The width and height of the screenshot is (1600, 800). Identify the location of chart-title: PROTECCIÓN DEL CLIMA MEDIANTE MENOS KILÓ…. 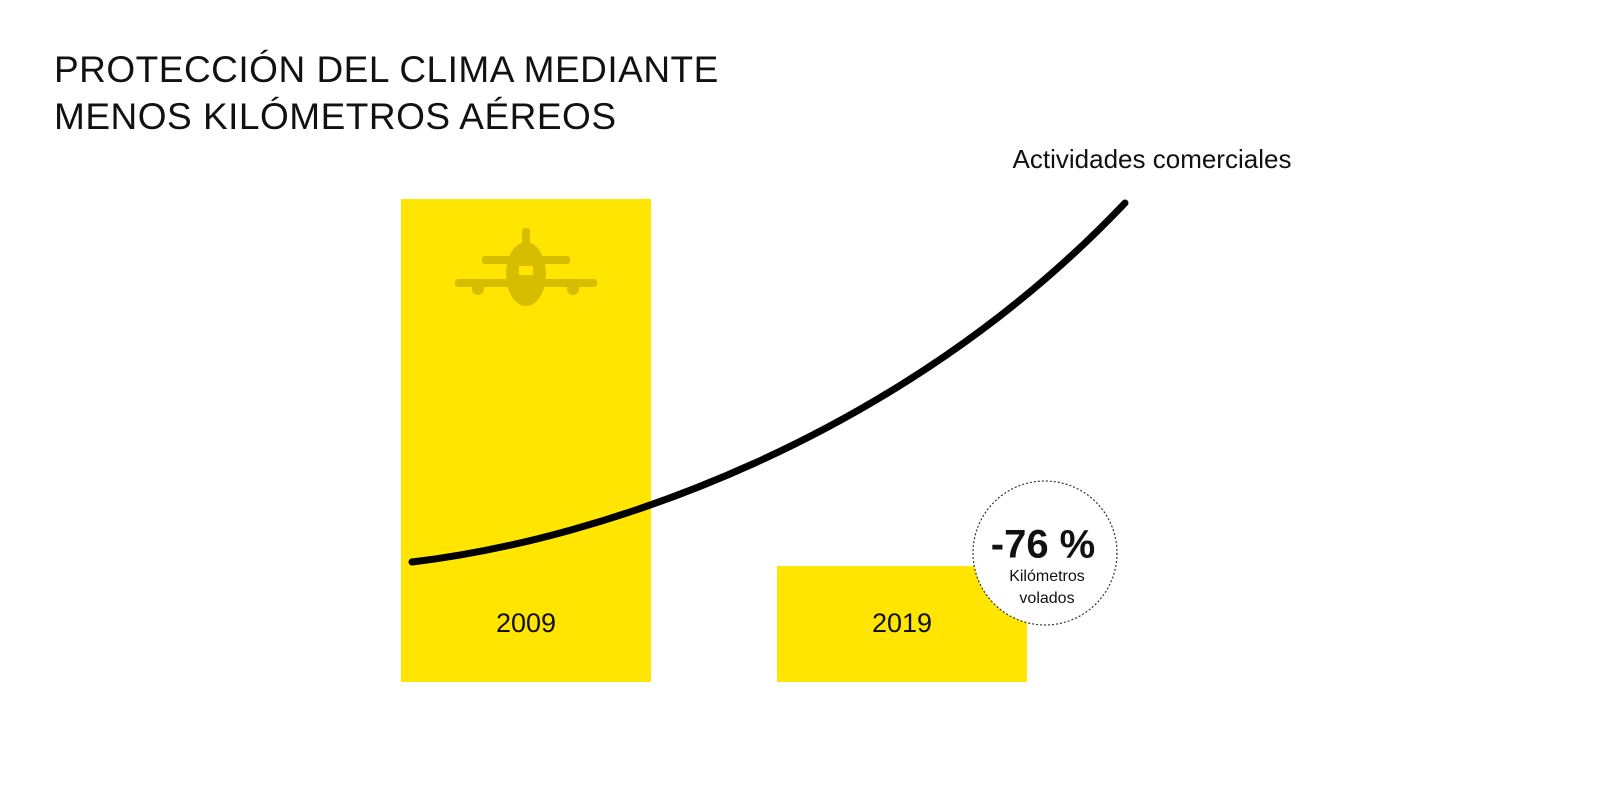
(386, 93).